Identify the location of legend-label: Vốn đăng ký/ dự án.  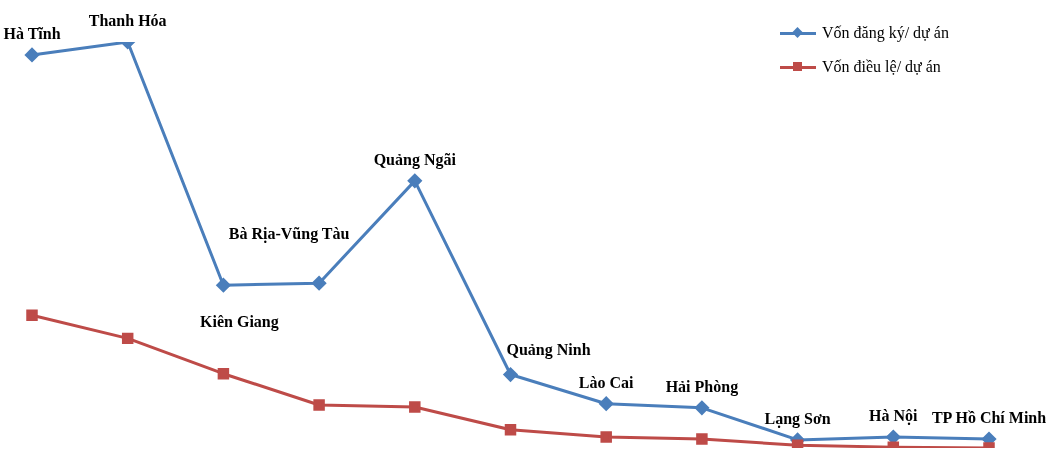
(885, 33).